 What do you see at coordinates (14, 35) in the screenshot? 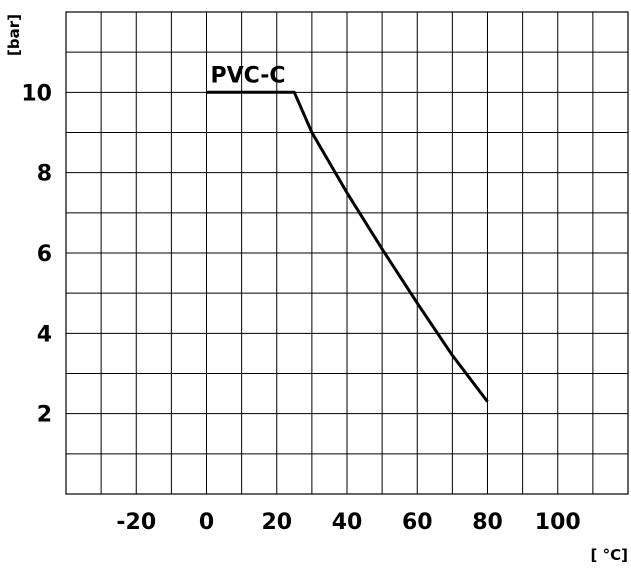
I see `y-axis-label: [bar]` at bounding box center [14, 35].